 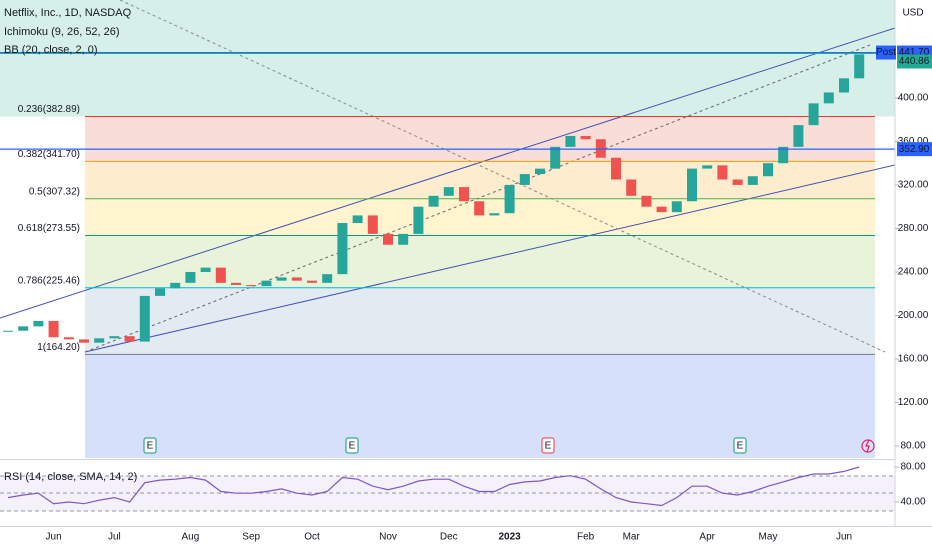 I want to click on x-tick-label: Aug, so click(x=191, y=537).